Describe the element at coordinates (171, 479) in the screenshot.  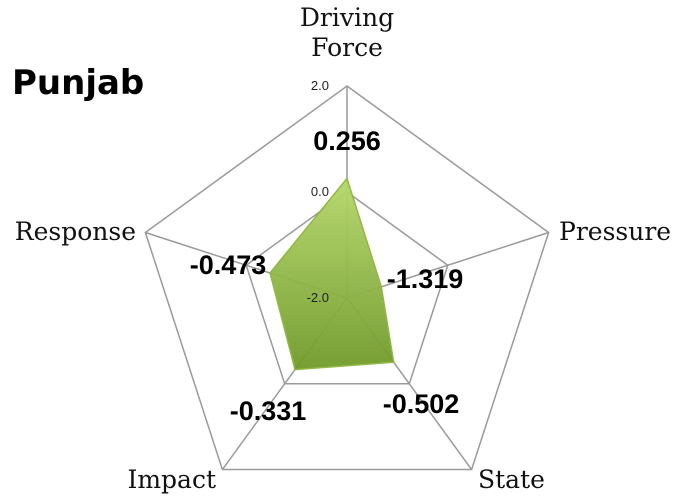
I see `category-label: Impact` at that location.